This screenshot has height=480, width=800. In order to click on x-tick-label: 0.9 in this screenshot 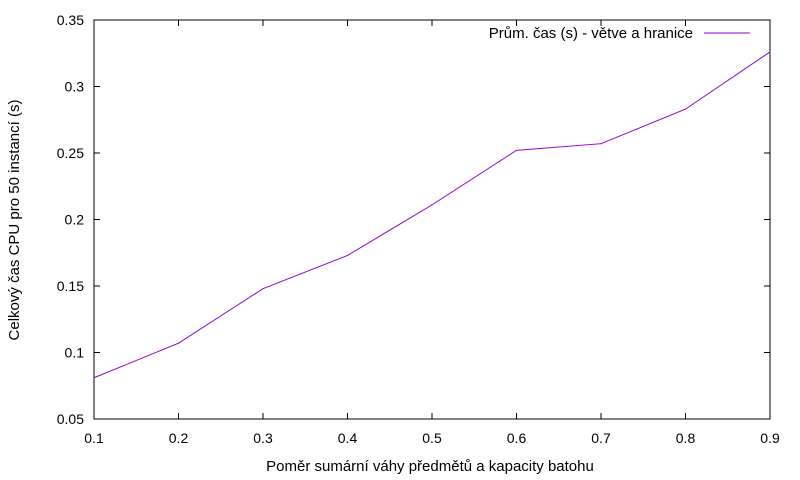, I will do `click(770, 438)`.